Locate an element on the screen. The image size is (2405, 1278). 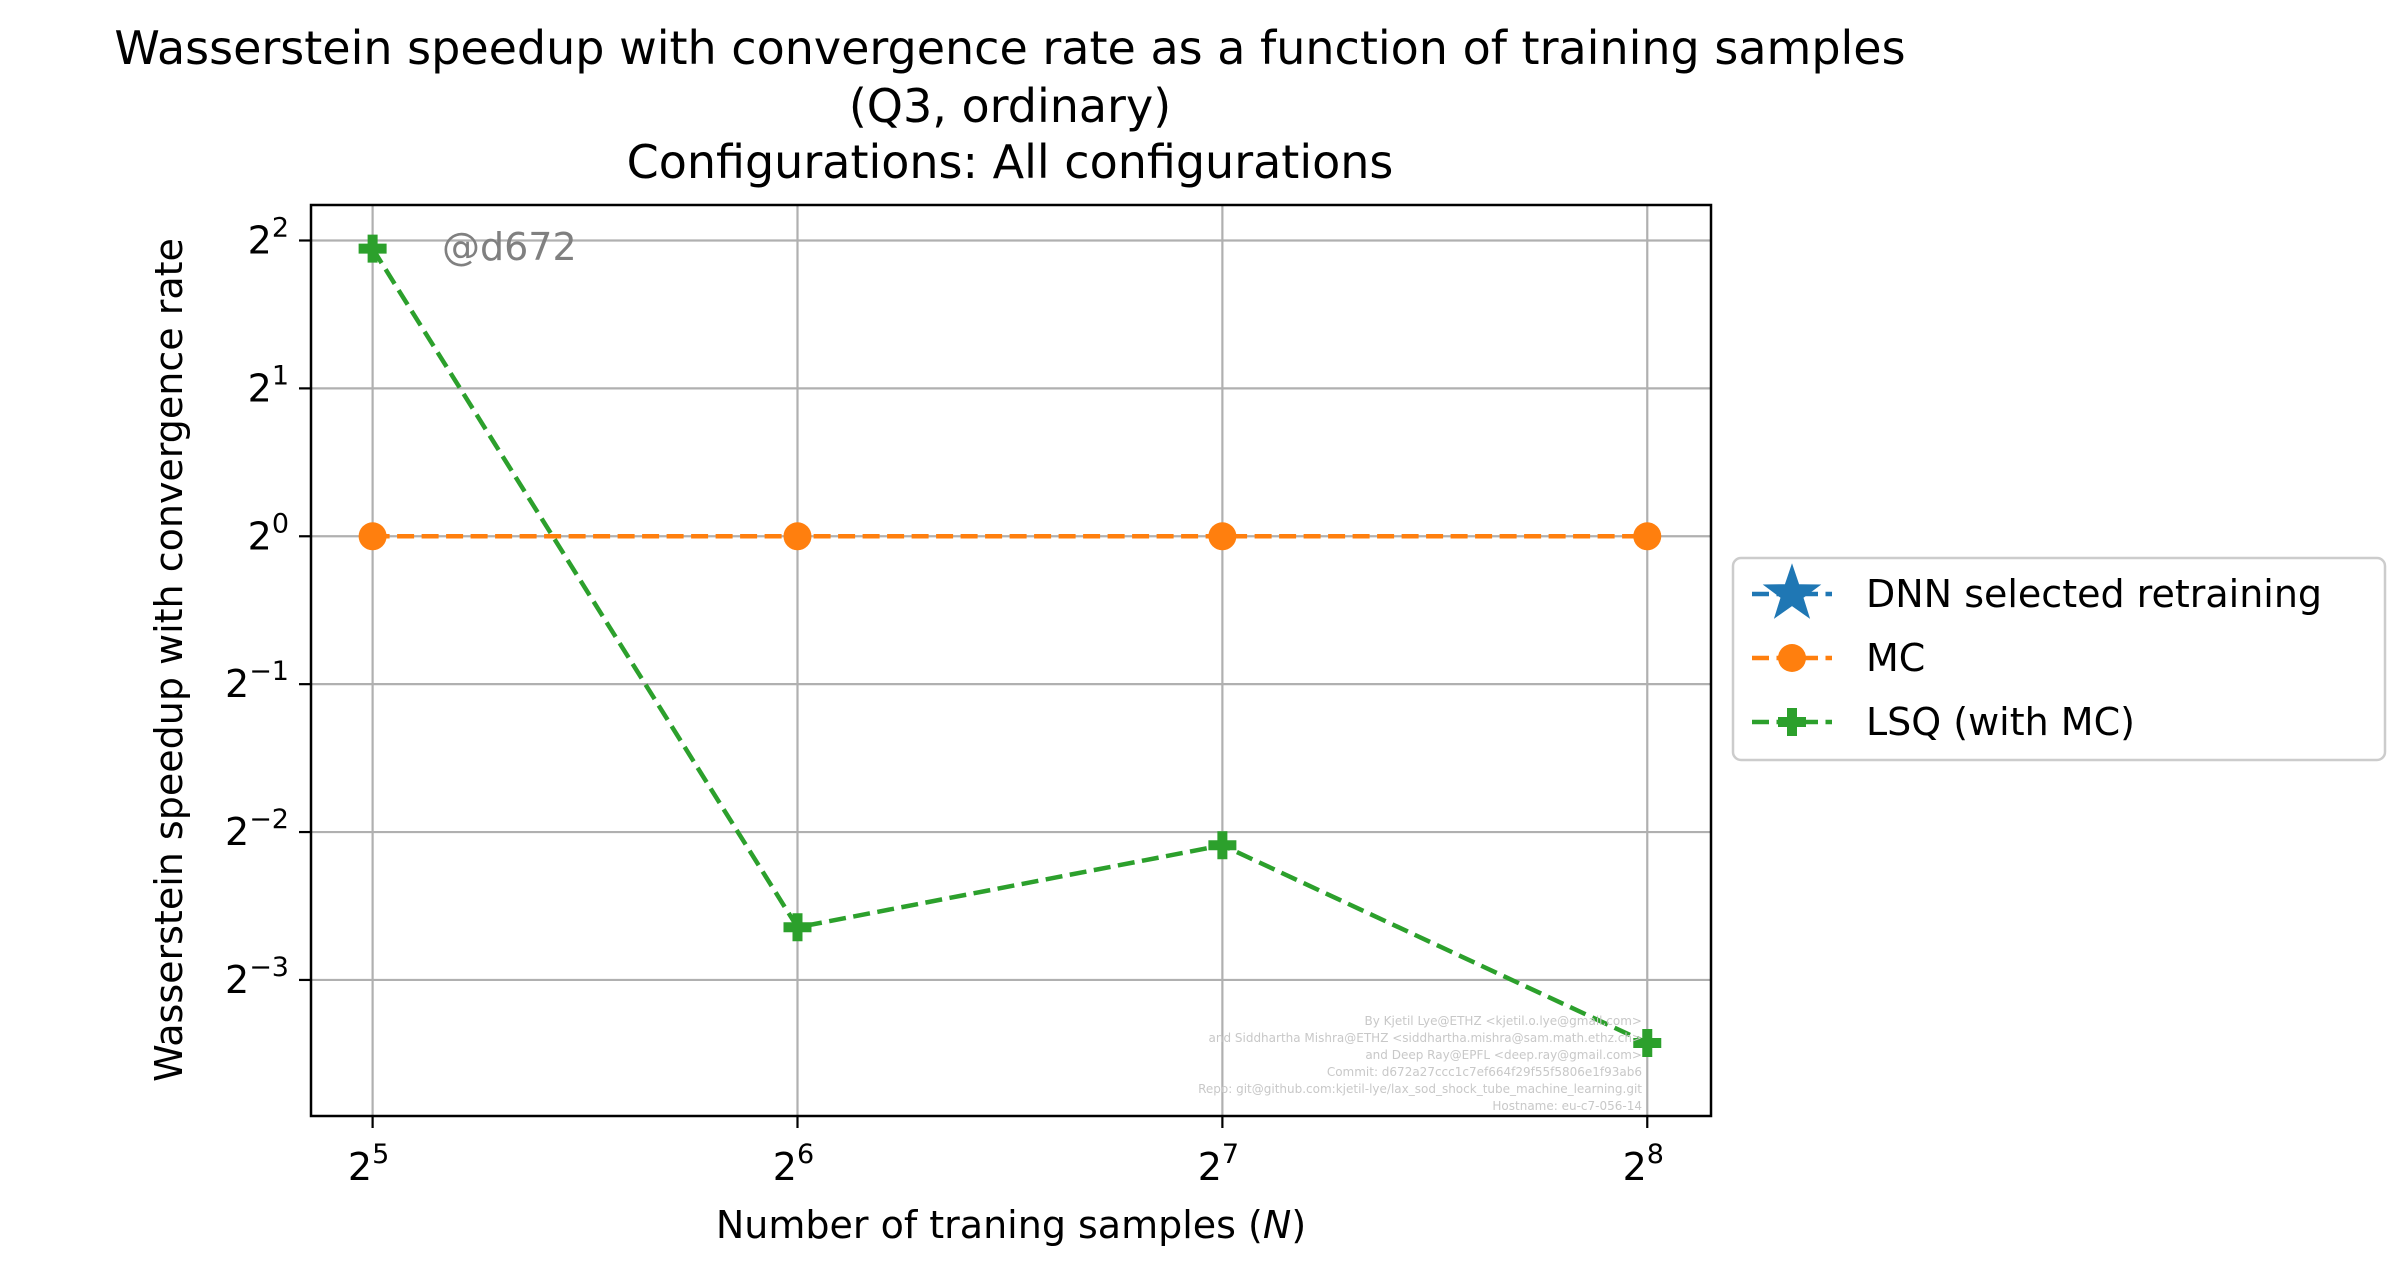
legend-label: DNN selected retraining is located at coordinates (2094, 594).